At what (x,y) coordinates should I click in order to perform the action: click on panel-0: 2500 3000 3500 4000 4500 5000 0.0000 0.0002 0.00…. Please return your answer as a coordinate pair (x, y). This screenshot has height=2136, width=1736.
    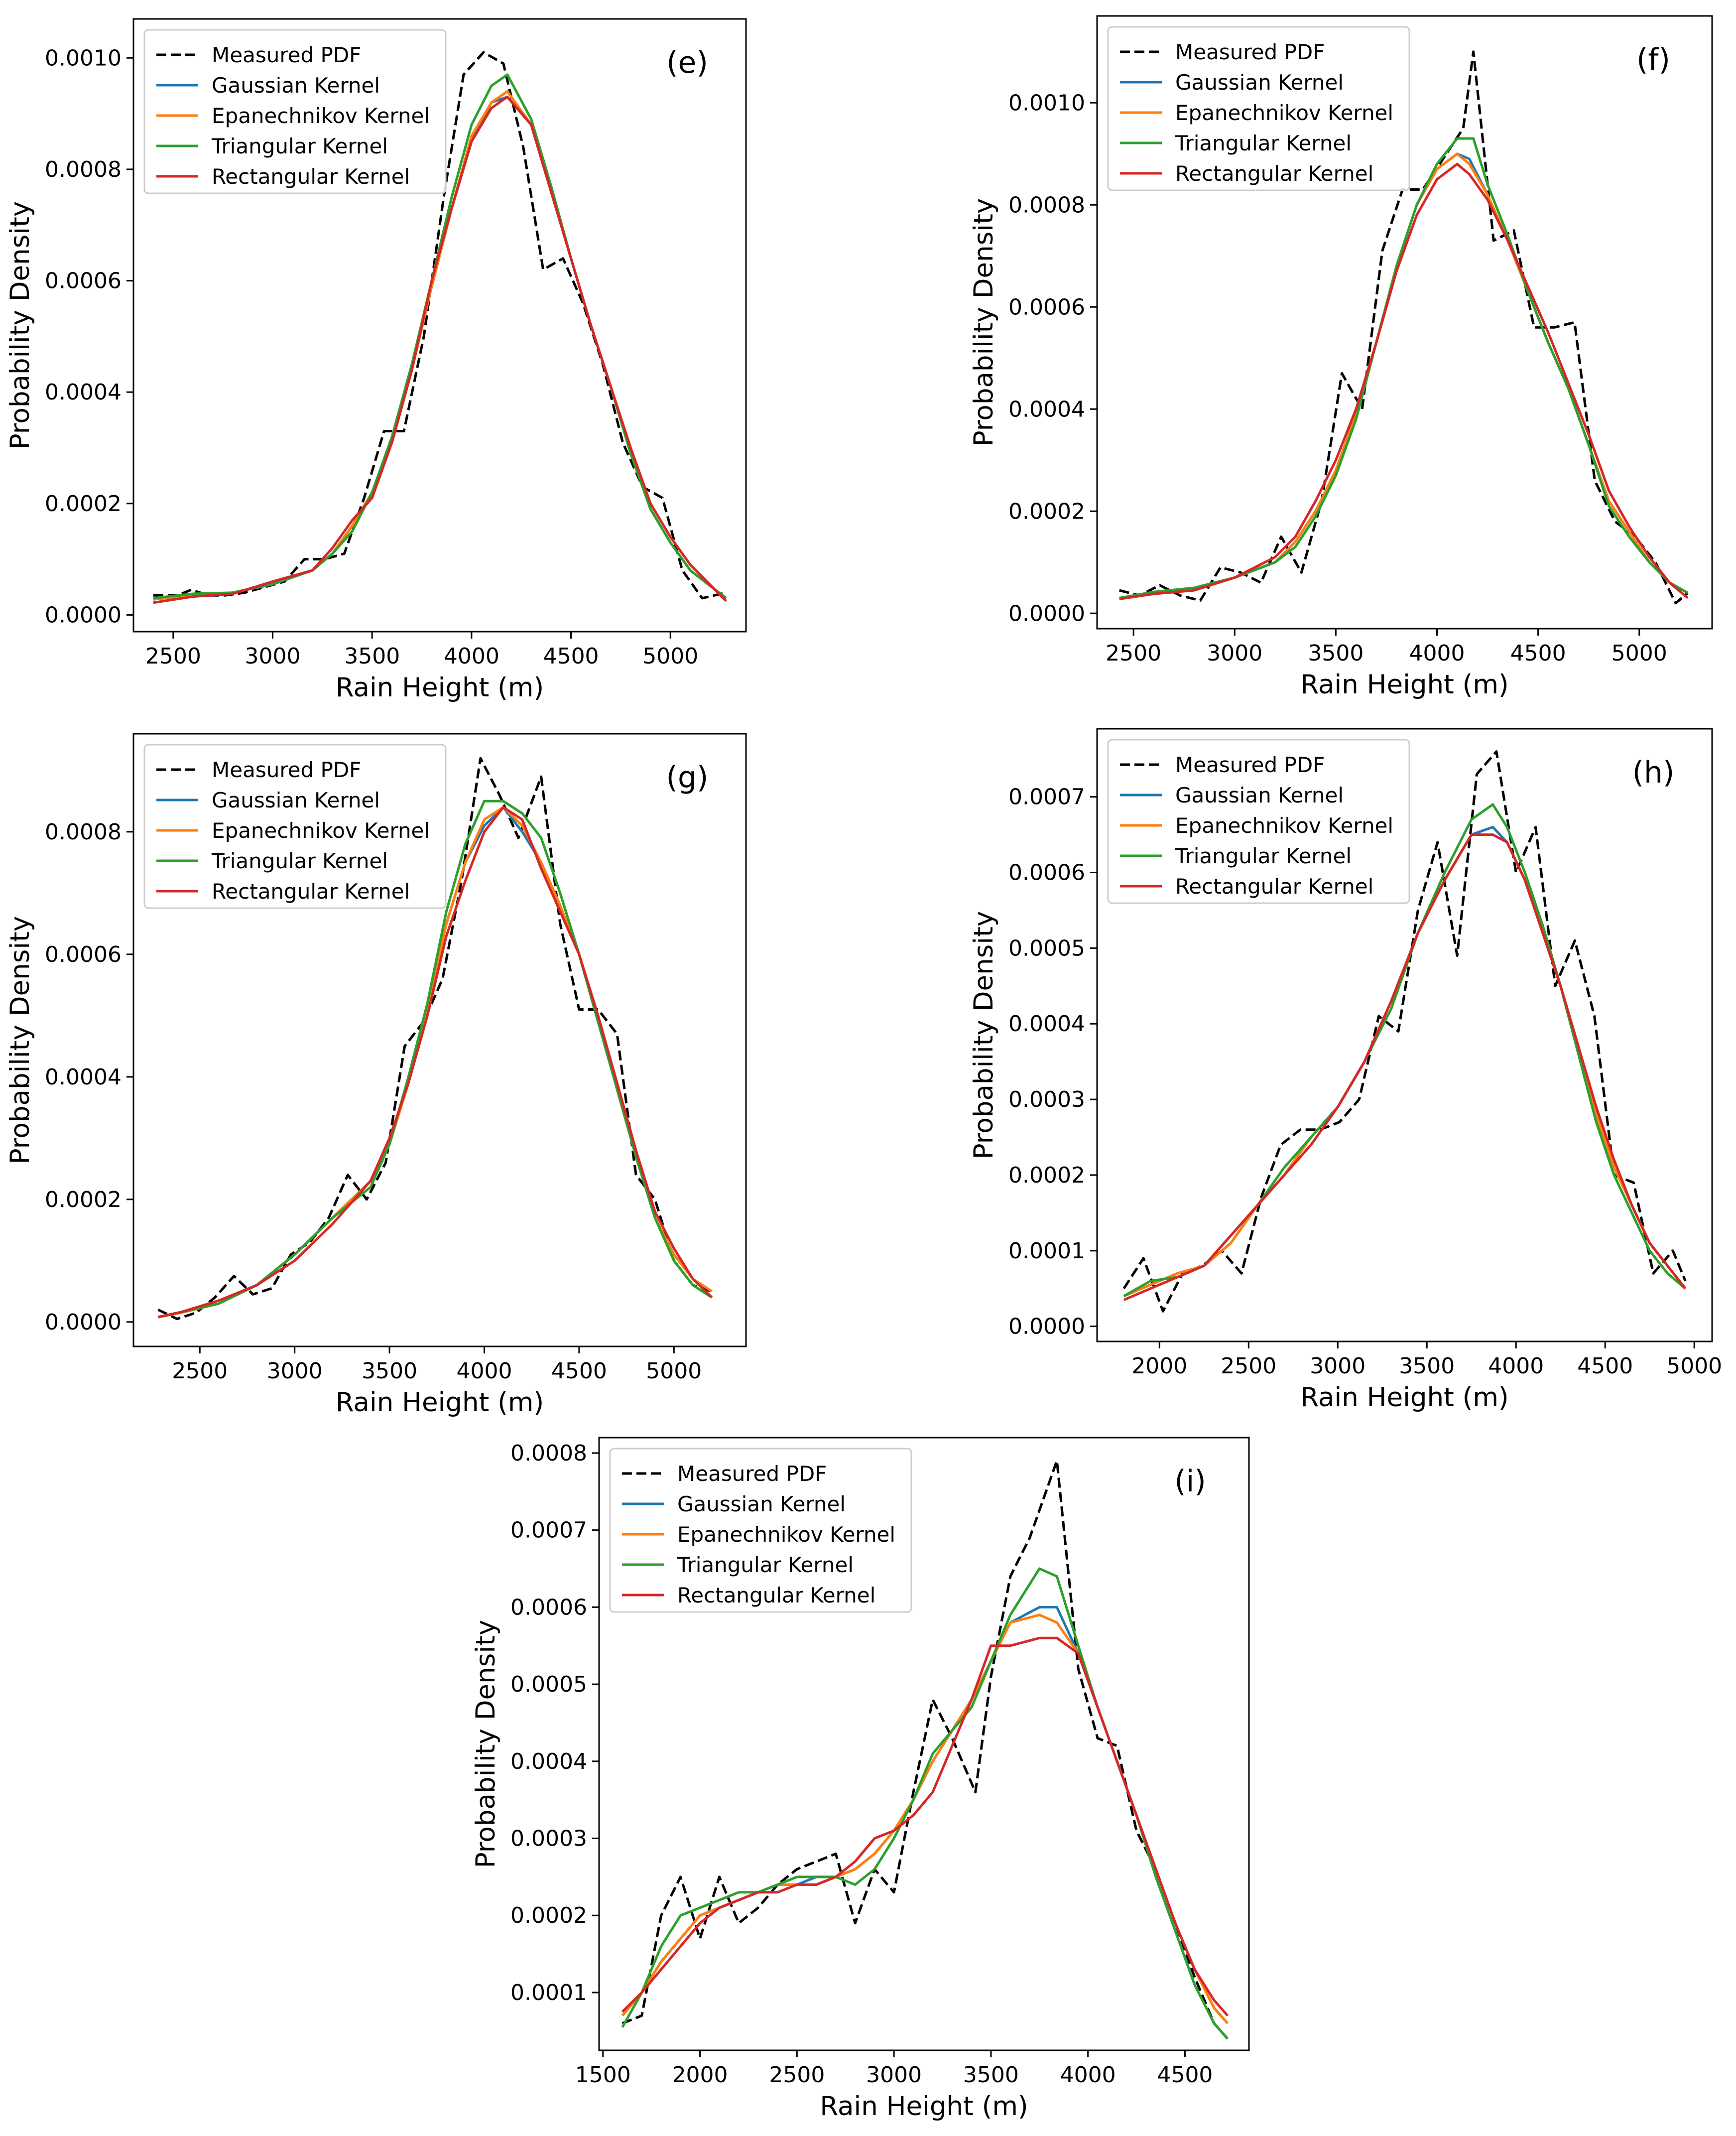
    Looking at the image, I should click on (376, 360).